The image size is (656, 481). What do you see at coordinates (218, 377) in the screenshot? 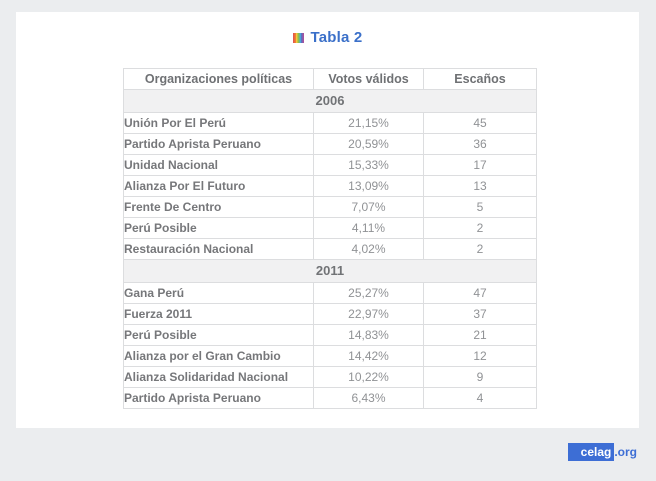
I see `party-name: Alianza Solidaridad Nacional` at bounding box center [218, 377].